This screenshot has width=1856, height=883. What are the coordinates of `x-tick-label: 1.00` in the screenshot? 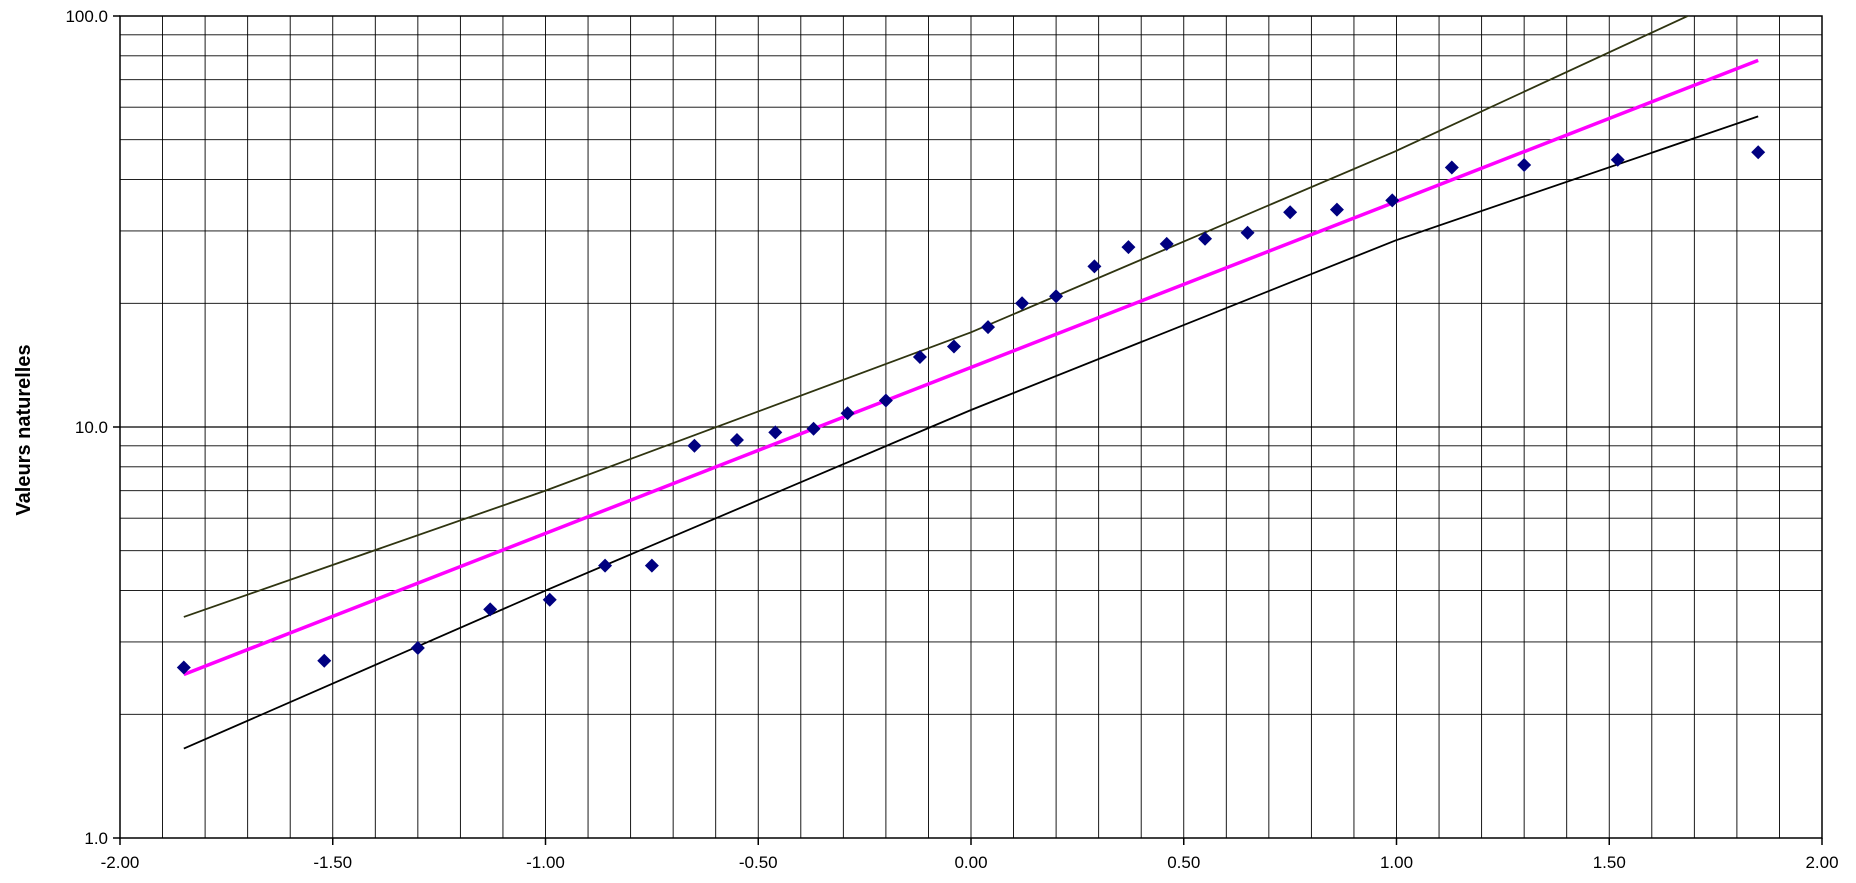 It's located at (1396, 862).